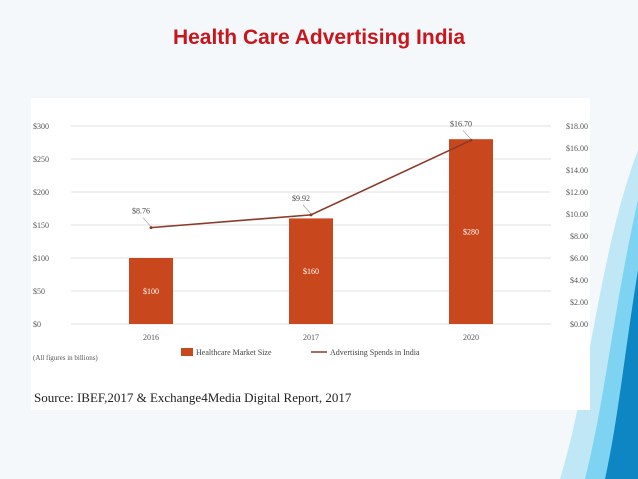 The width and height of the screenshot is (638, 479). Describe the element at coordinates (319, 37) in the screenshot. I see `slide-title: Health Care Advertising India` at that location.